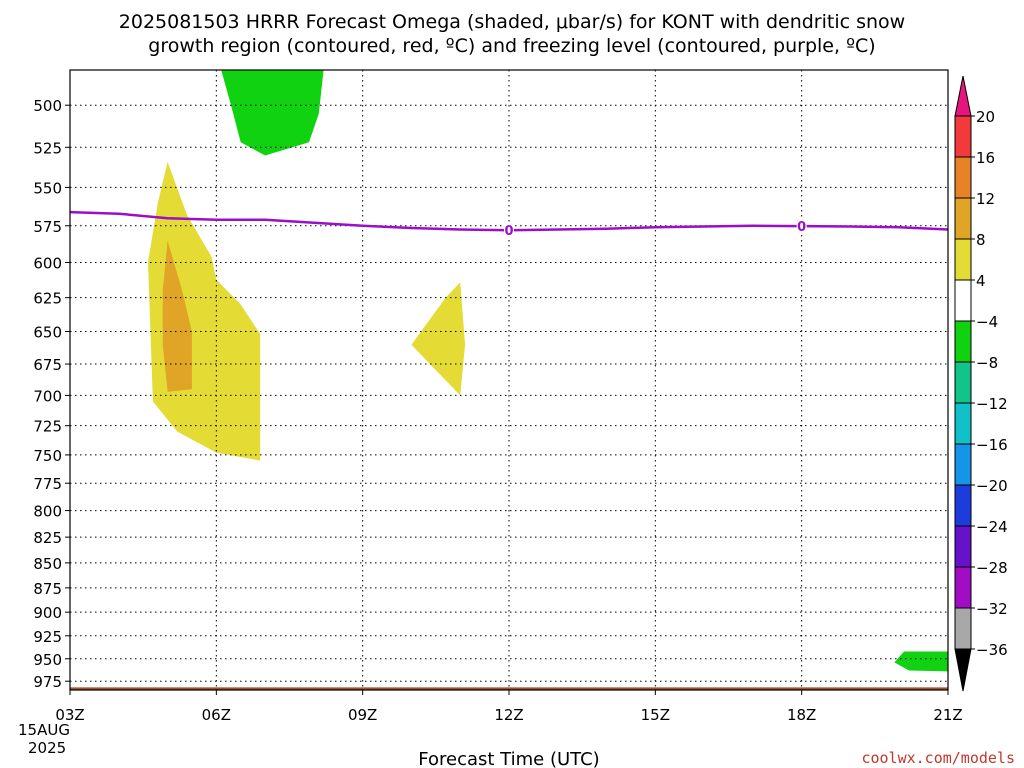 The image size is (1024, 768). Describe the element at coordinates (981, 281) in the screenshot. I see `colorbar-label-5: 4` at that location.